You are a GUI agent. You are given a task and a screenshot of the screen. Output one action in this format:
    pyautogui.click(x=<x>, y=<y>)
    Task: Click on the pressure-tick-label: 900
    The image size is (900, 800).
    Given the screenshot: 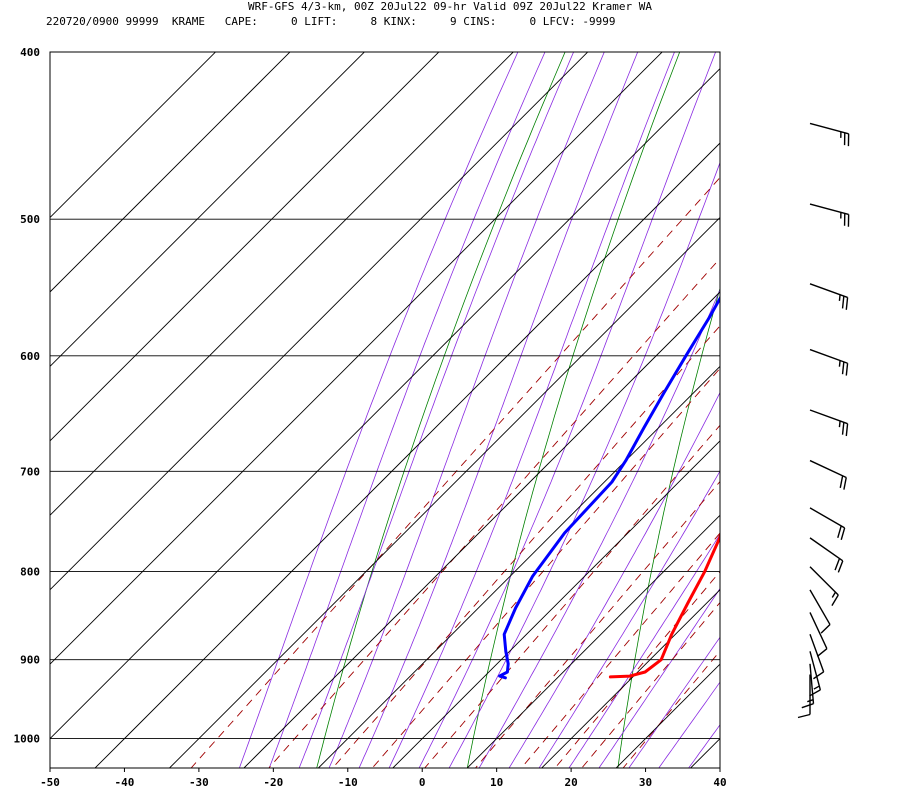 What is the action you would take?
    pyautogui.click(x=30, y=660)
    